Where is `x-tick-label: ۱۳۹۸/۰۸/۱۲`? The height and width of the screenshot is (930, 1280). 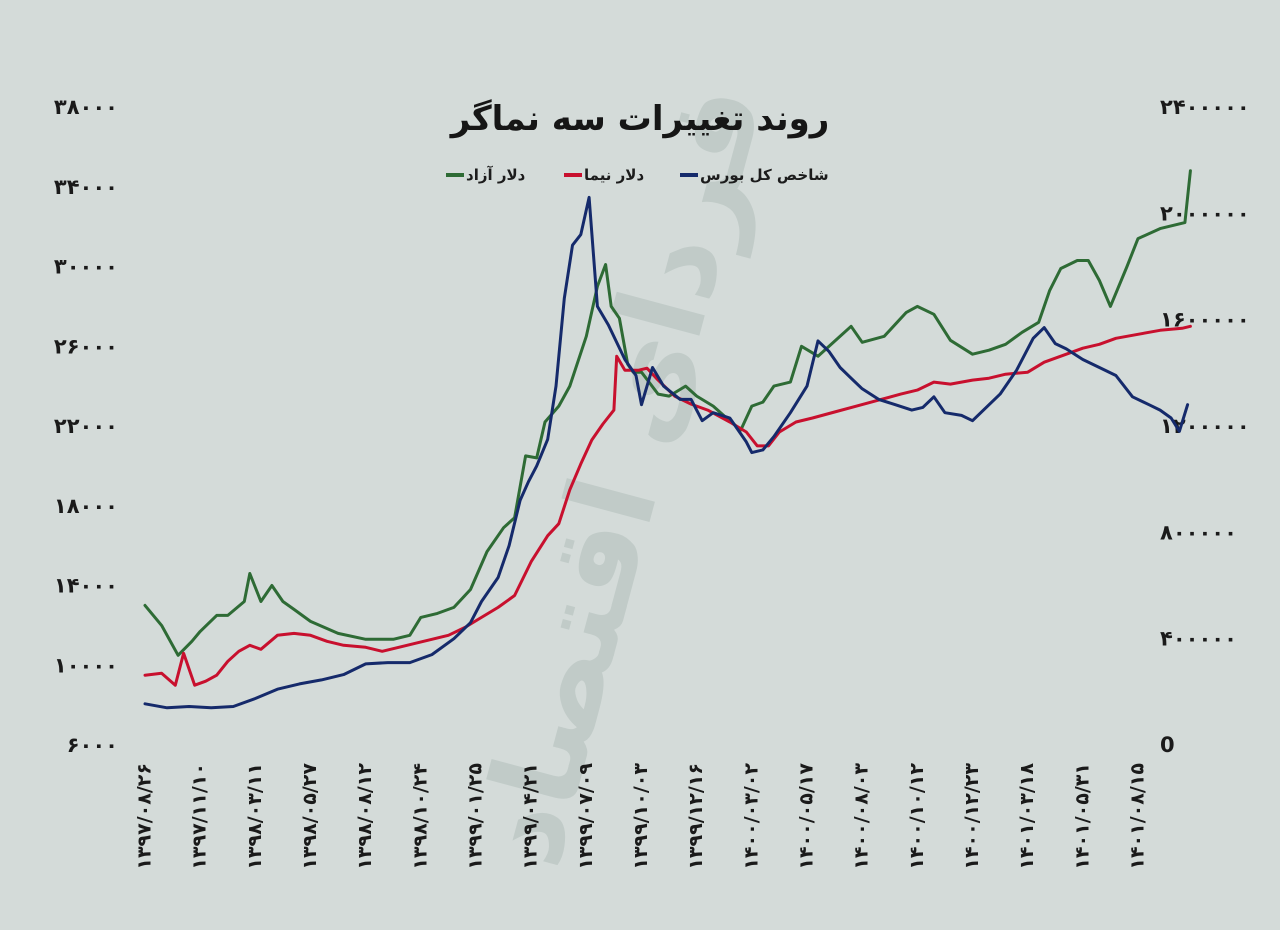 x-tick-label: ۱۳۹۸/۰۸/۱۲ is located at coordinates (365, 816).